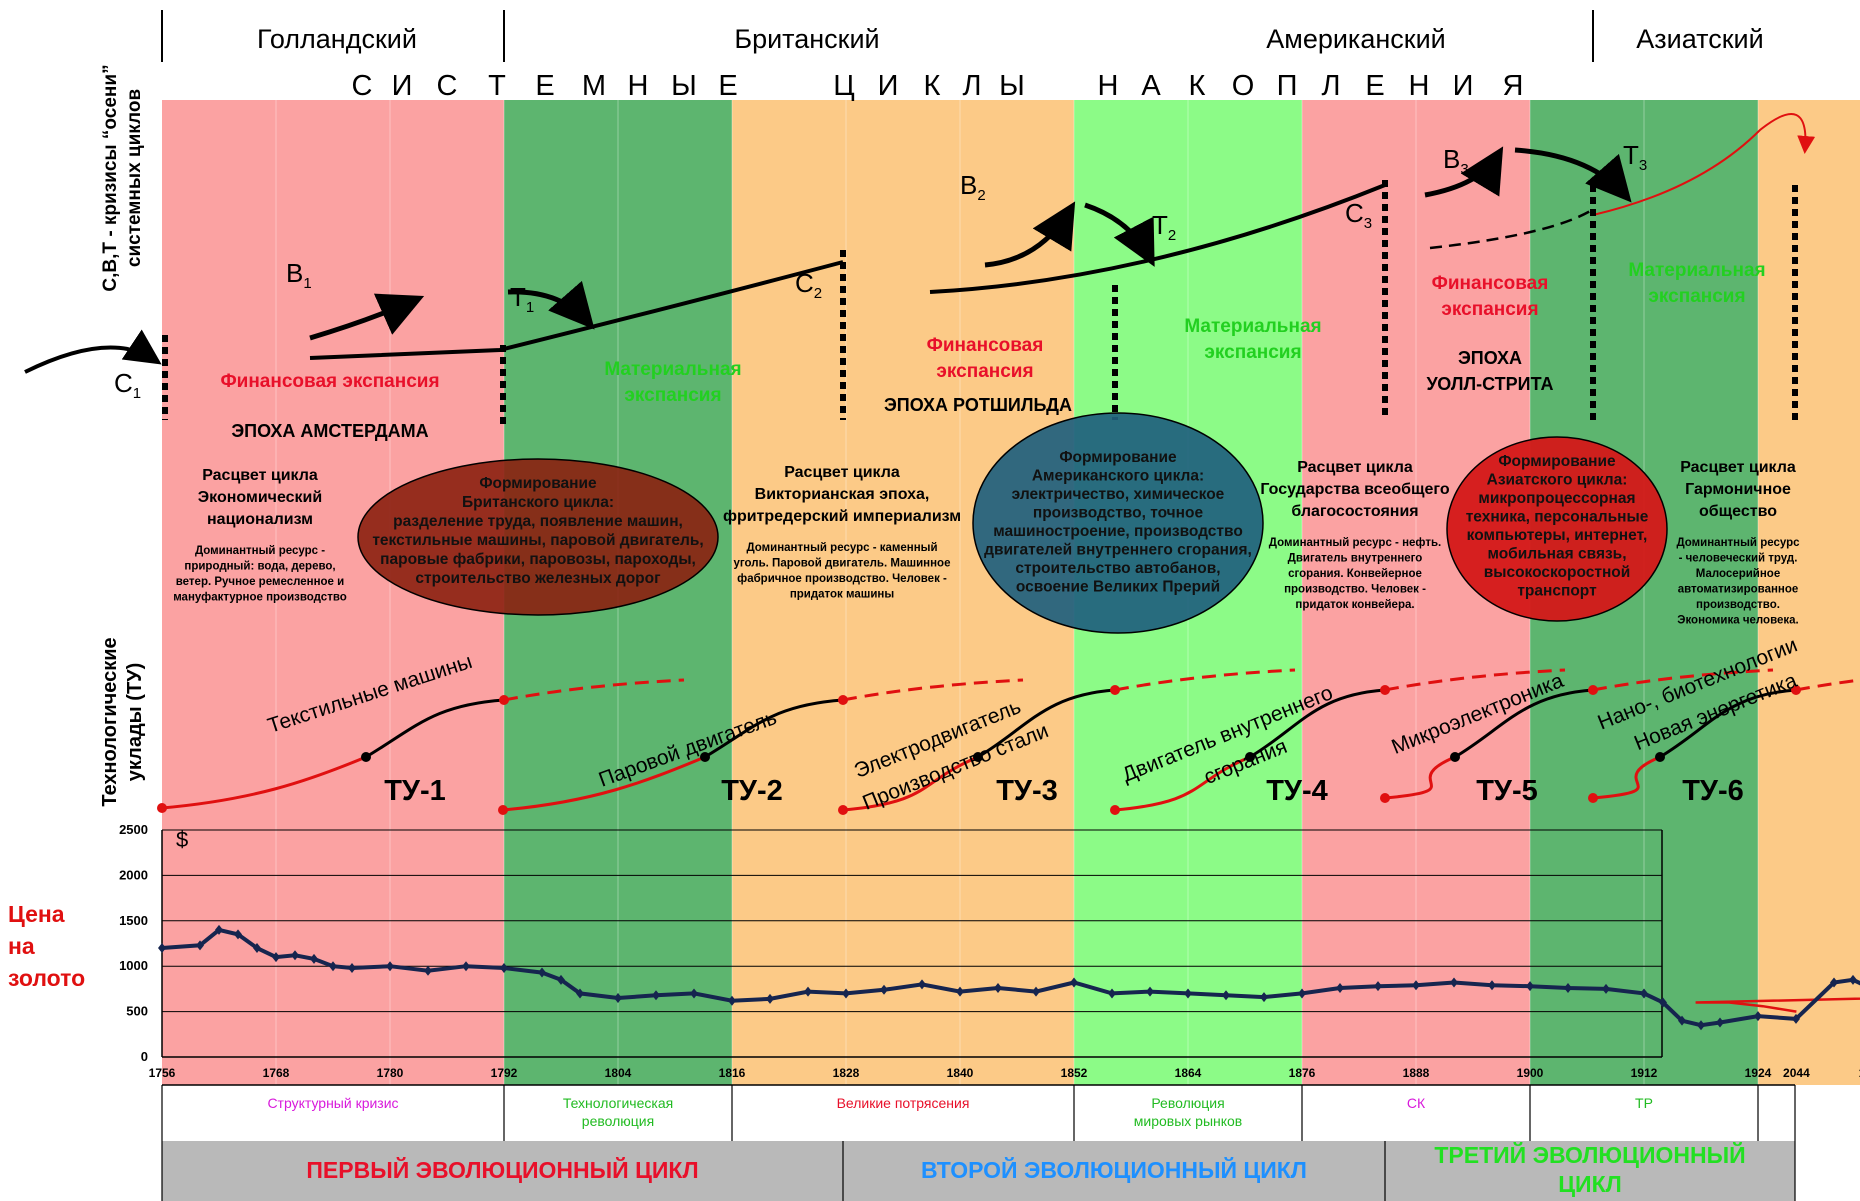 This screenshot has height=1201, width=1860. Describe the element at coordinates (537, 540) in the screenshot. I see `formation-line: текстильные машины, паровой двигатель,` at that location.